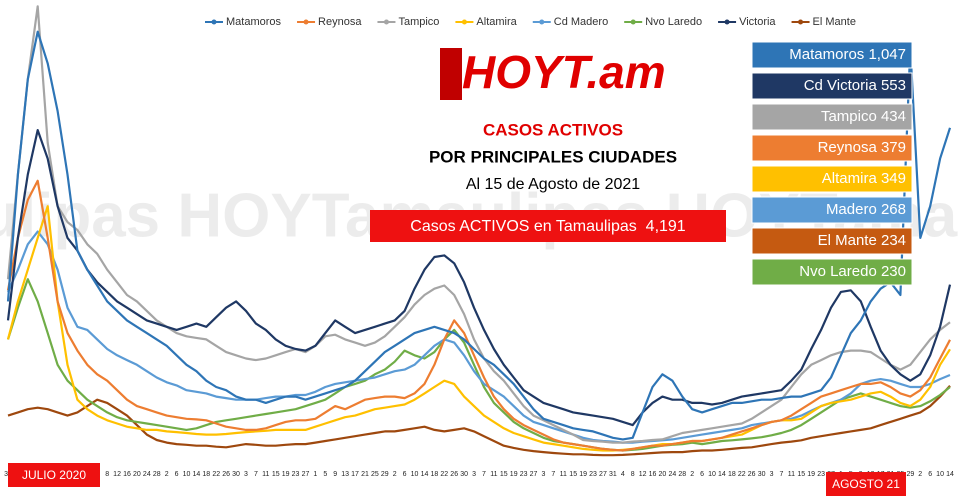 The height and width of the screenshot is (502, 960). Describe the element at coordinates (862, 147) in the screenshot. I see `summary-label: Reynosa 379` at that location.